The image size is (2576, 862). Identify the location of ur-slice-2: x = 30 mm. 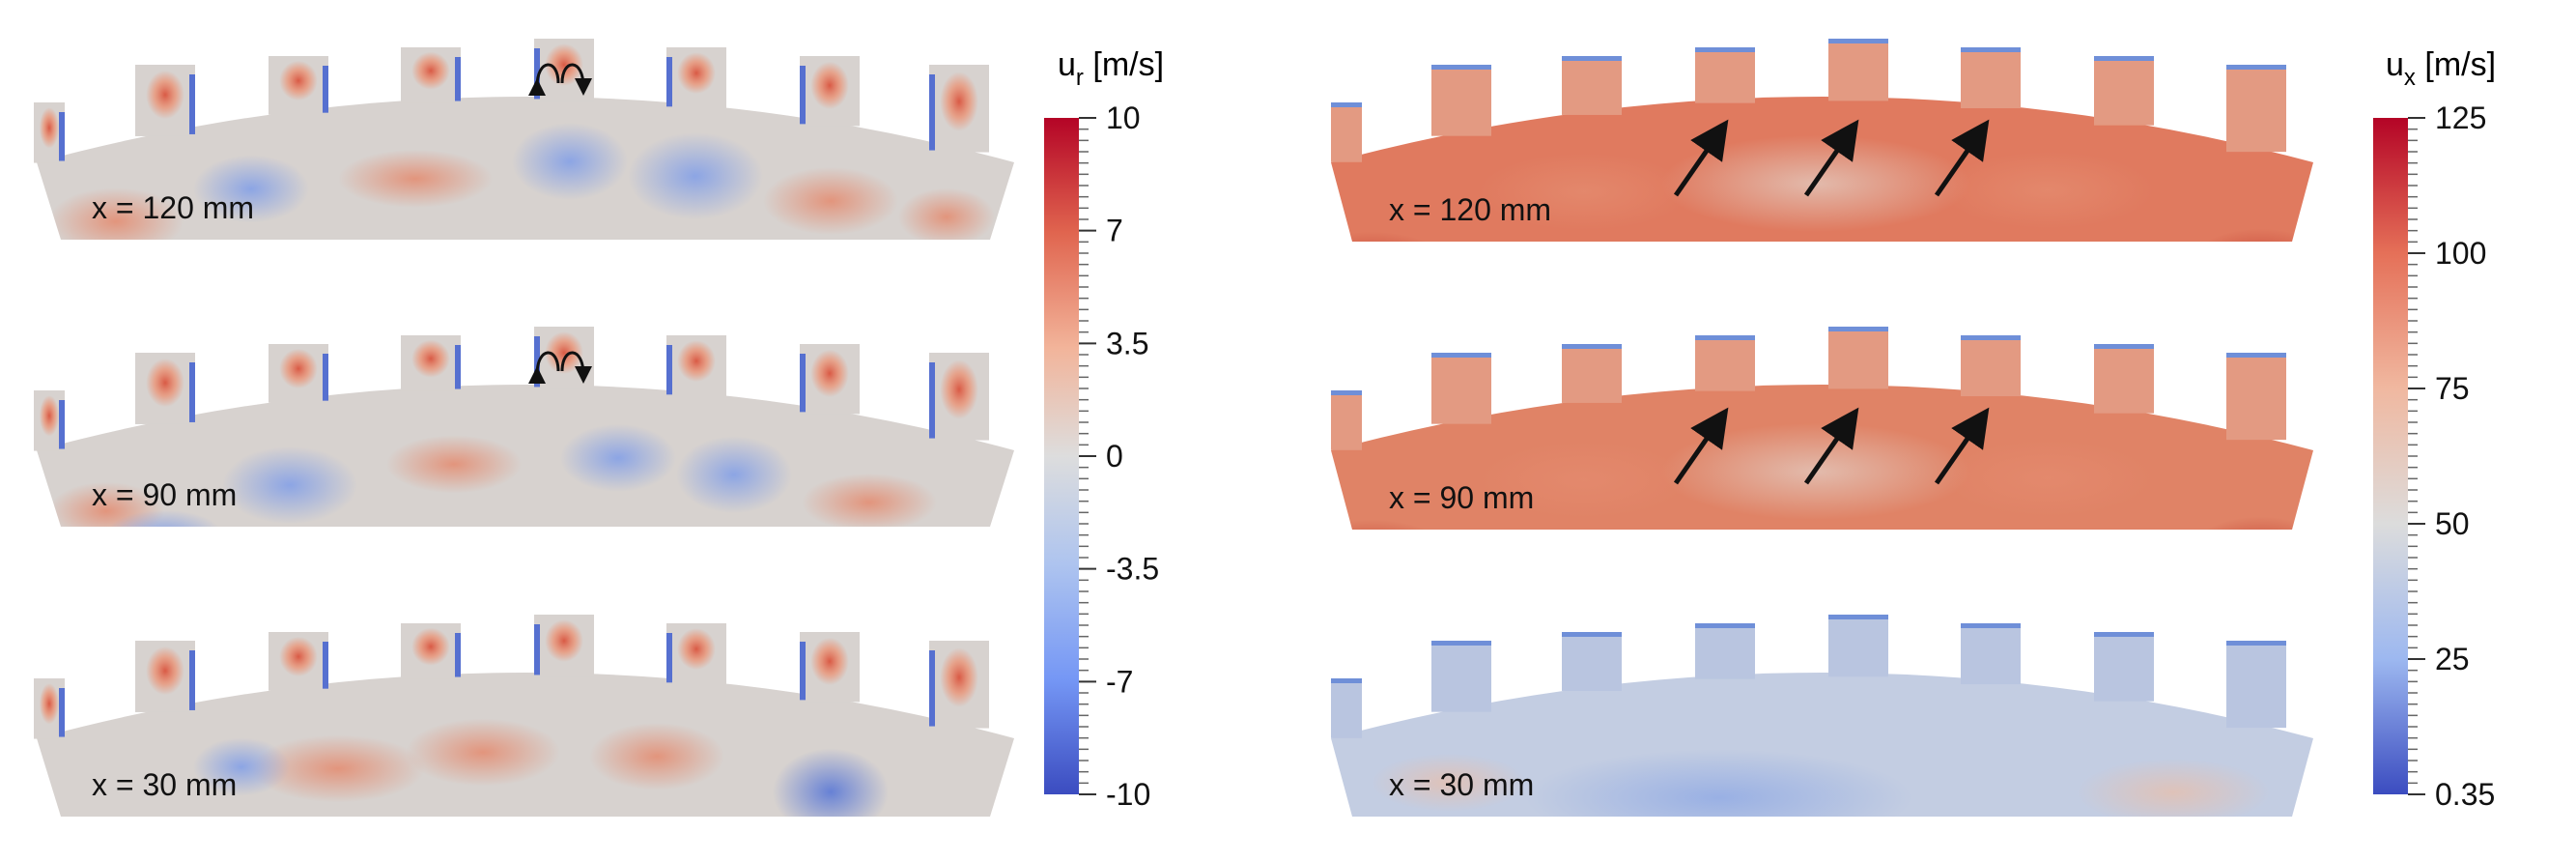
(524, 716).